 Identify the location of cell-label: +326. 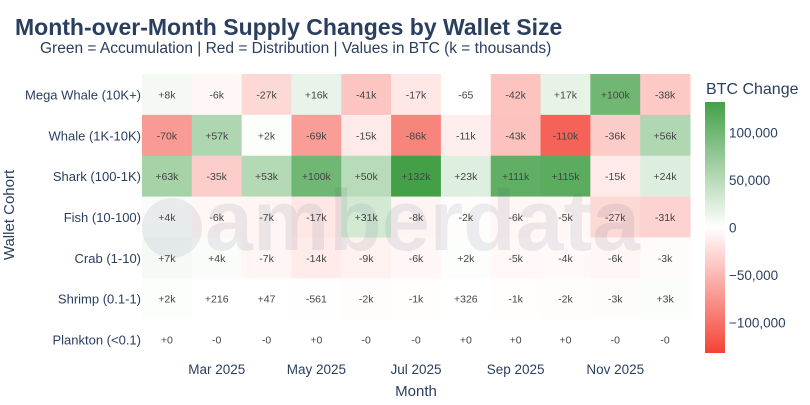
(466, 300).